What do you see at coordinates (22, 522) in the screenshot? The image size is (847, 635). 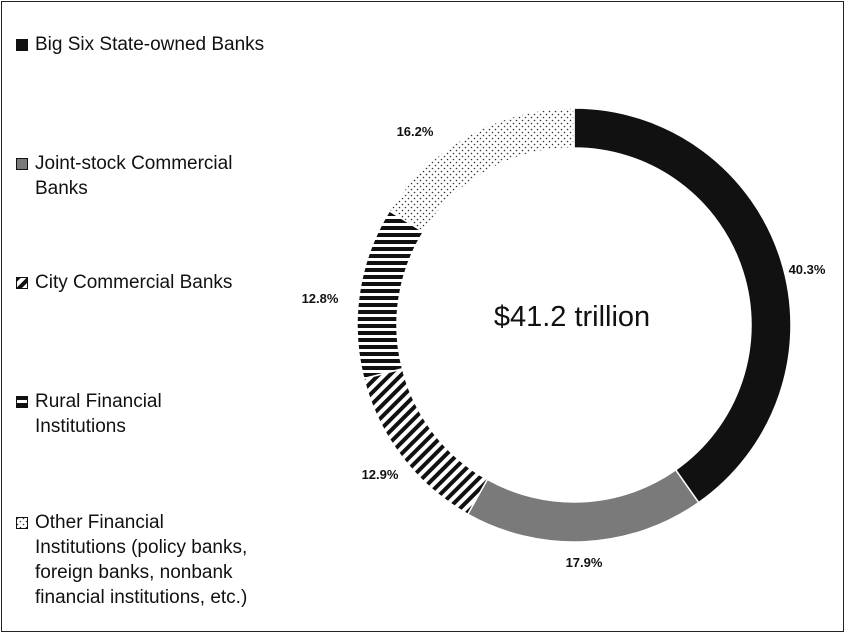 I see `legend-swatch-other-financial` at bounding box center [22, 522].